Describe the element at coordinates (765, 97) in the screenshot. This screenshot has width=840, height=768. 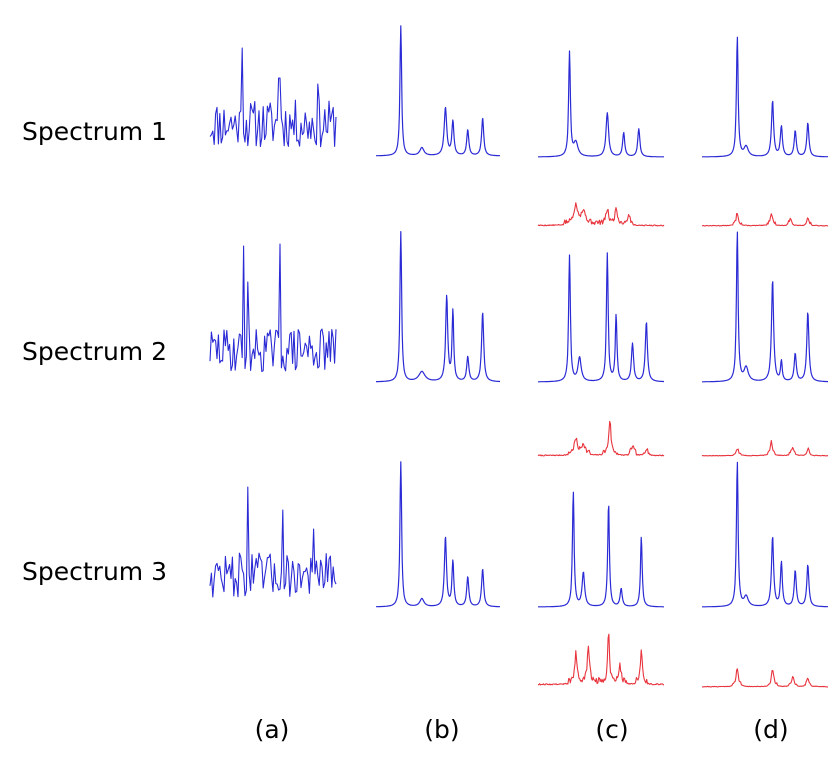
I see `clean-spectrum-d1` at that location.